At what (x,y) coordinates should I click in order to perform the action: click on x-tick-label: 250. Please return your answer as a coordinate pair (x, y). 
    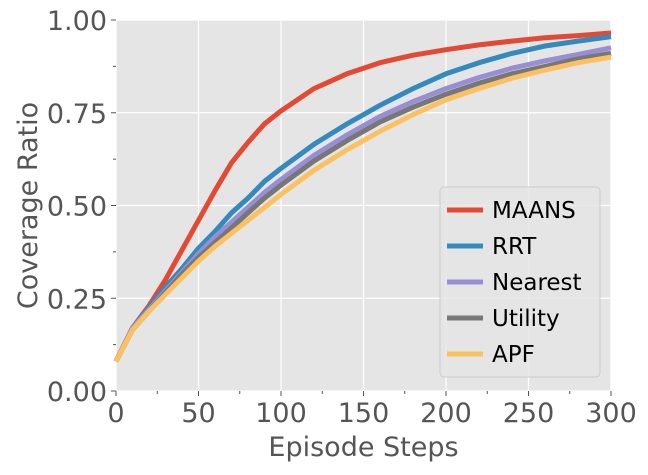
    Looking at the image, I should click on (529, 413).